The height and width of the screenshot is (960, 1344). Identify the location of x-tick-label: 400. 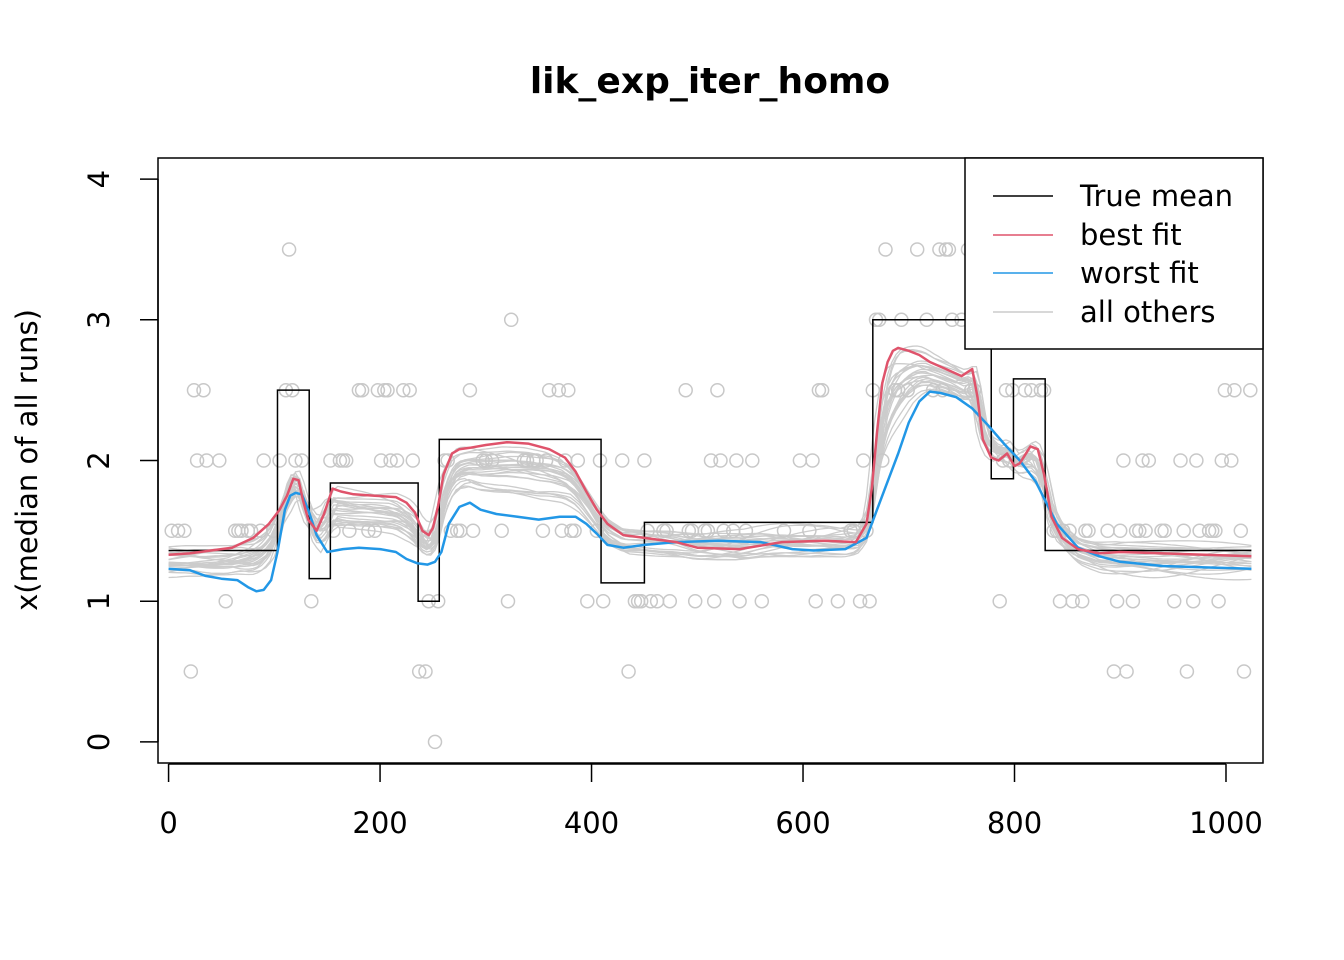
(591, 823).